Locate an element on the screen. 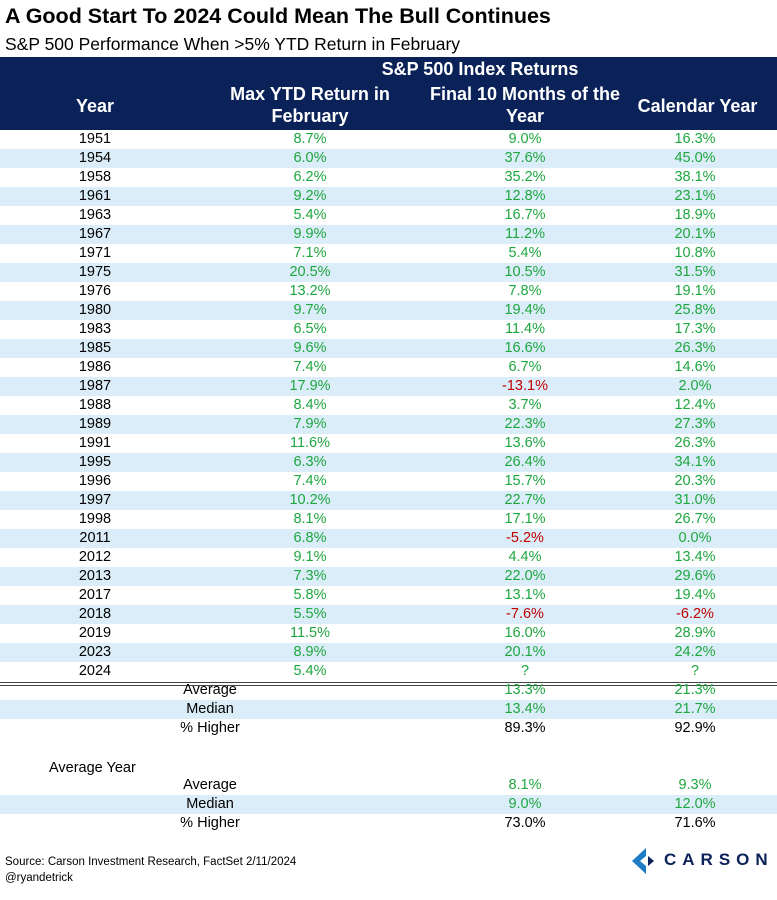  table-row: 1998 8.1% 17.1% 26.7% is located at coordinates (388, 519).